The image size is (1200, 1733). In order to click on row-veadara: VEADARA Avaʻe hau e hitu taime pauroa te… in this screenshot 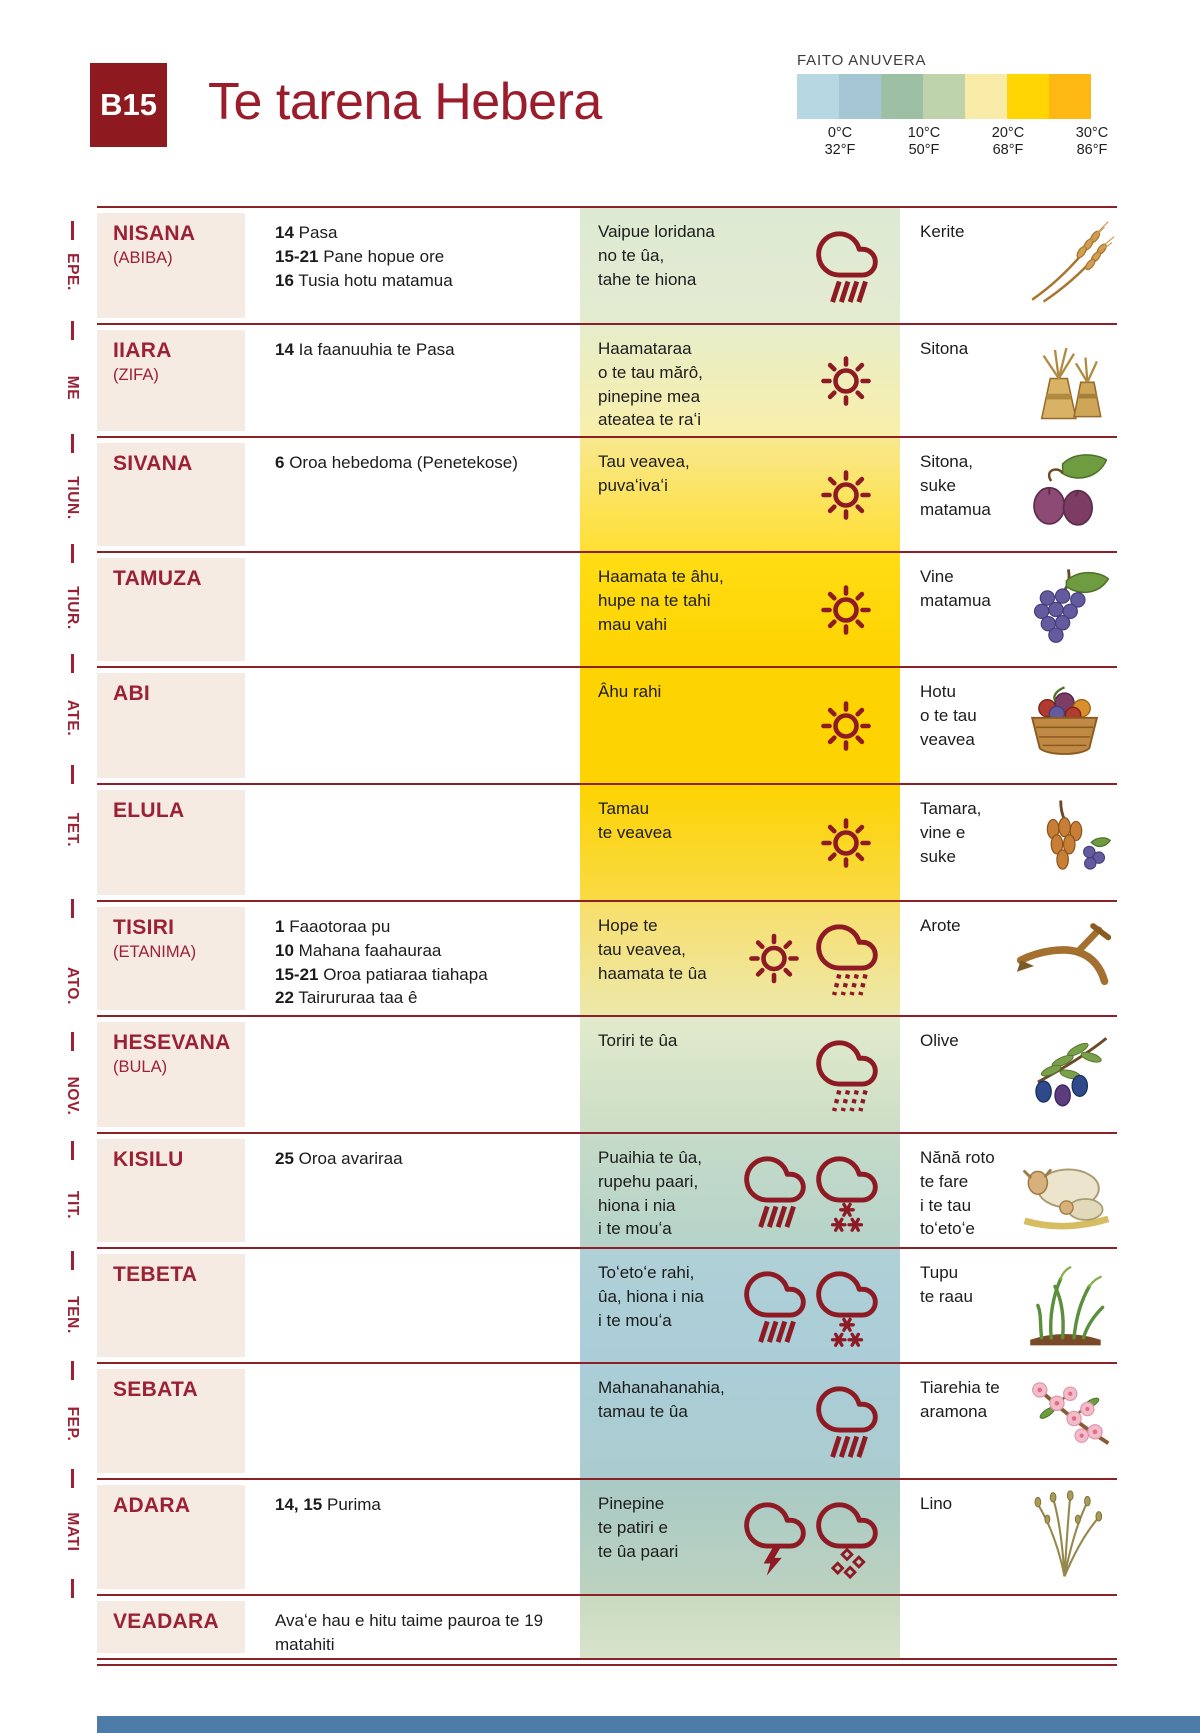, I will do `click(607, 1626)`.